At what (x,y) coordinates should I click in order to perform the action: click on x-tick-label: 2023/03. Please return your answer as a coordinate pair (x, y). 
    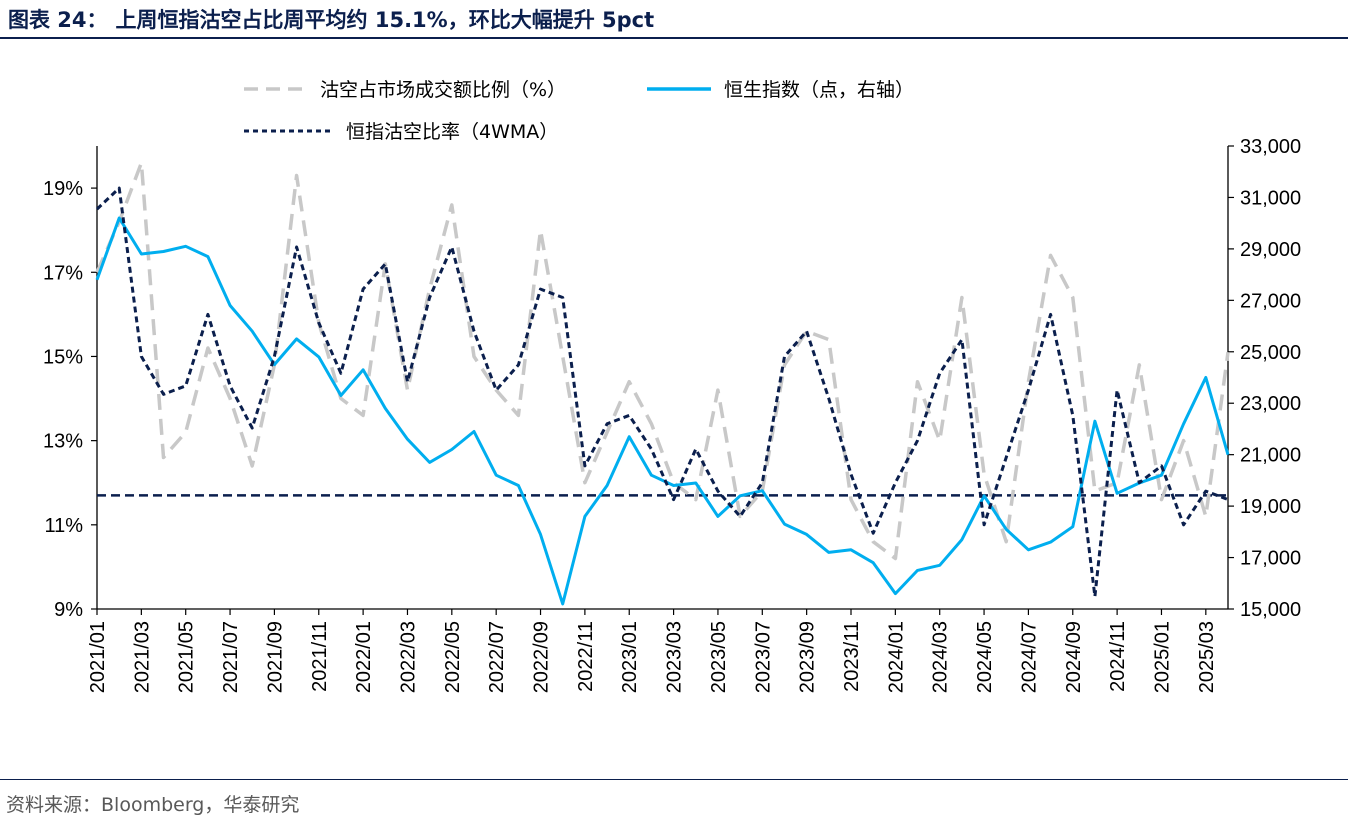
    Looking at the image, I should click on (675, 657).